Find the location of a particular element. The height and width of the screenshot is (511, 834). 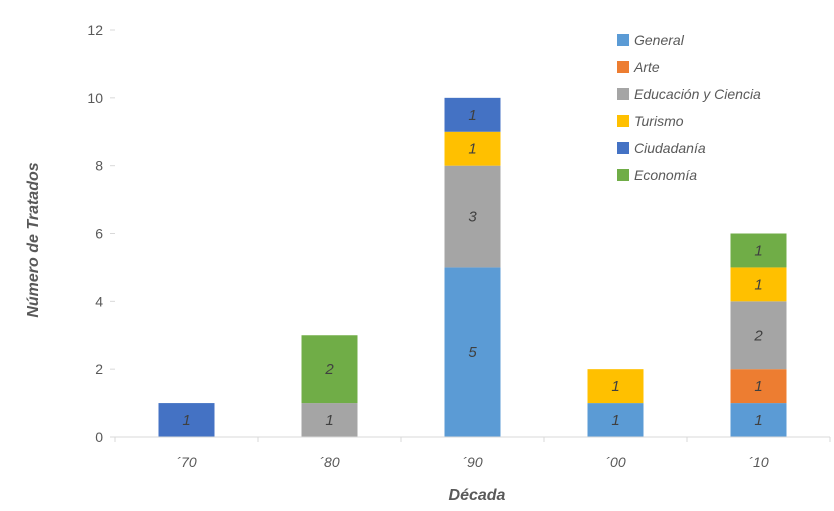

y-tick-label: 10 is located at coordinates (95, 98).